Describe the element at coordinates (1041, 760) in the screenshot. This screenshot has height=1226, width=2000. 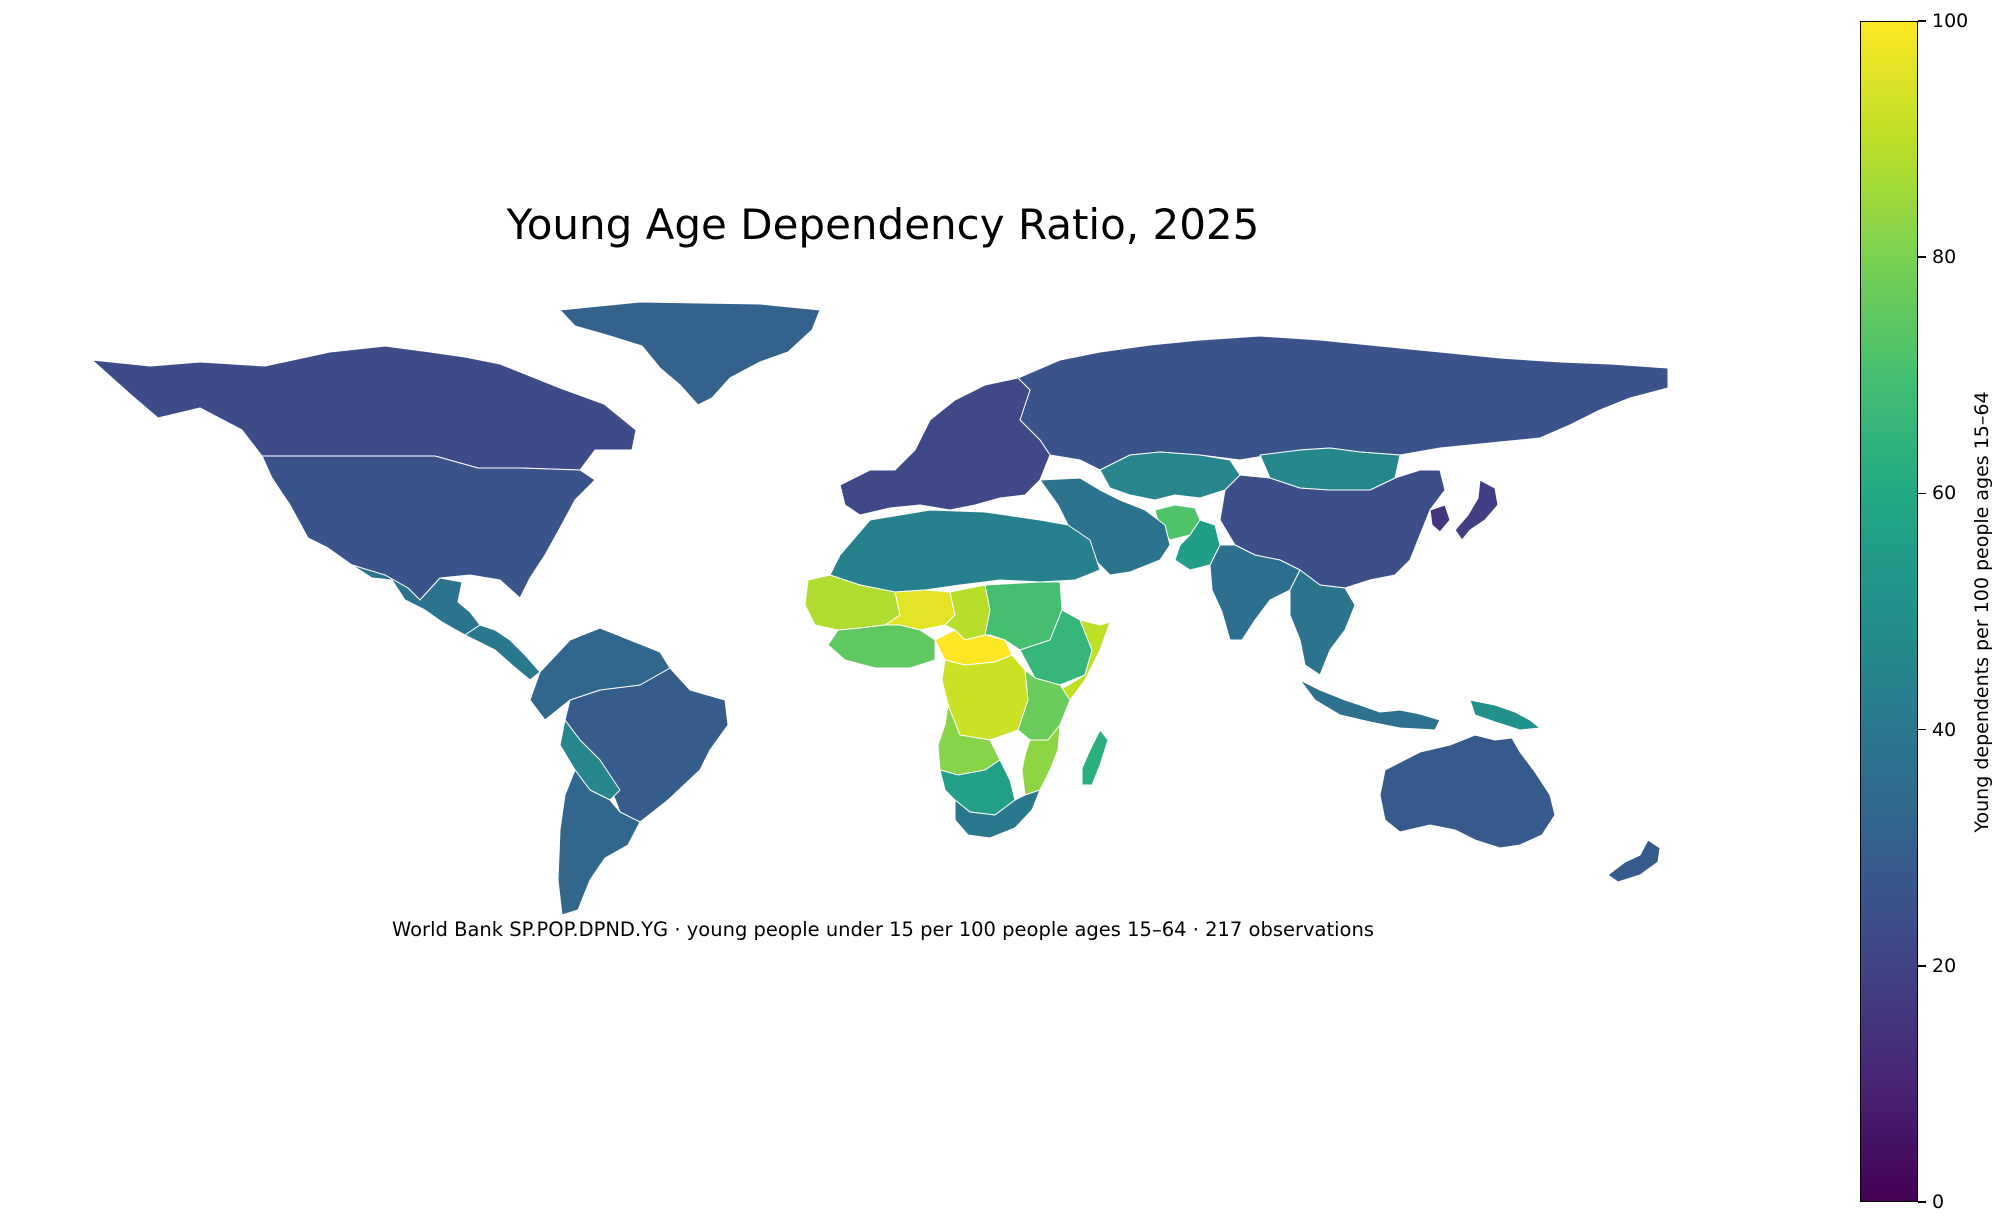
I see `region-mozambique` at that location.